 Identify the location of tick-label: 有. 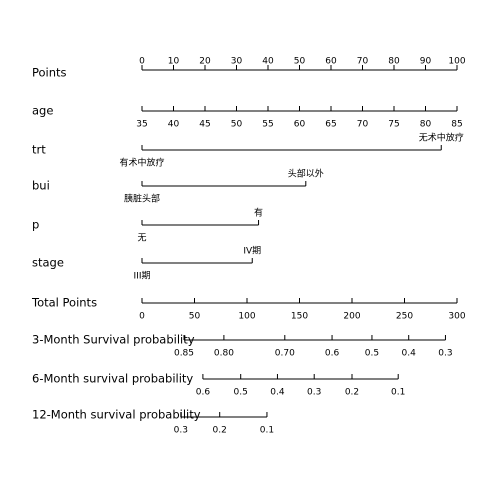
(258, 213).